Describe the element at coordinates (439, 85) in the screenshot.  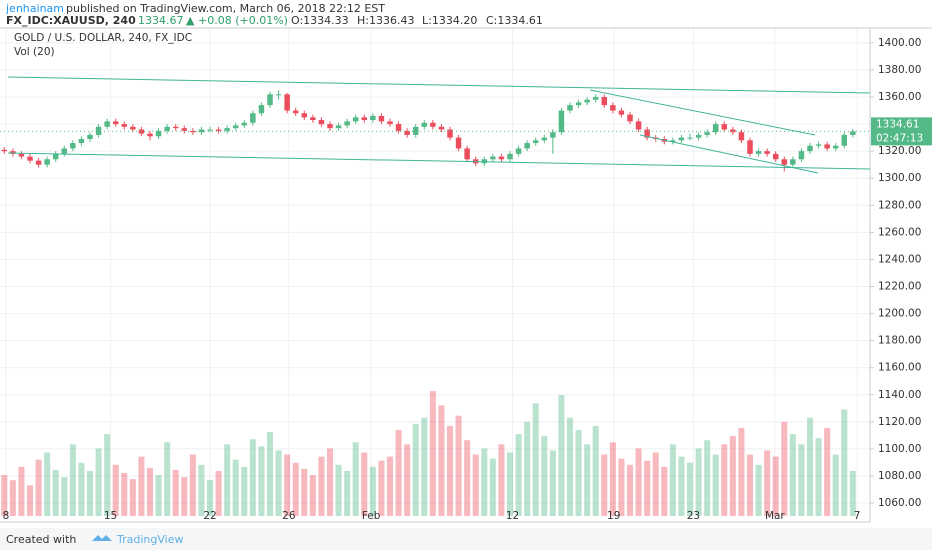
I see `channel-top` at that location.